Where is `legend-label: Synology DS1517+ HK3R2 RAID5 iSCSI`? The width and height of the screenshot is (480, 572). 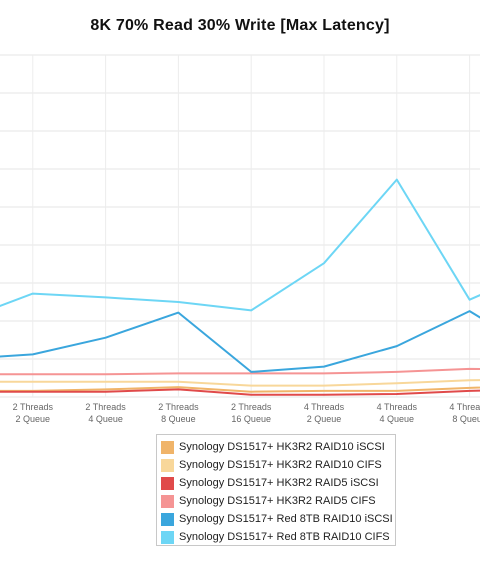
legend-label: Synology DS1517+ HK3R2 RAID5 iSCSI is located at coordinates (279, 483).